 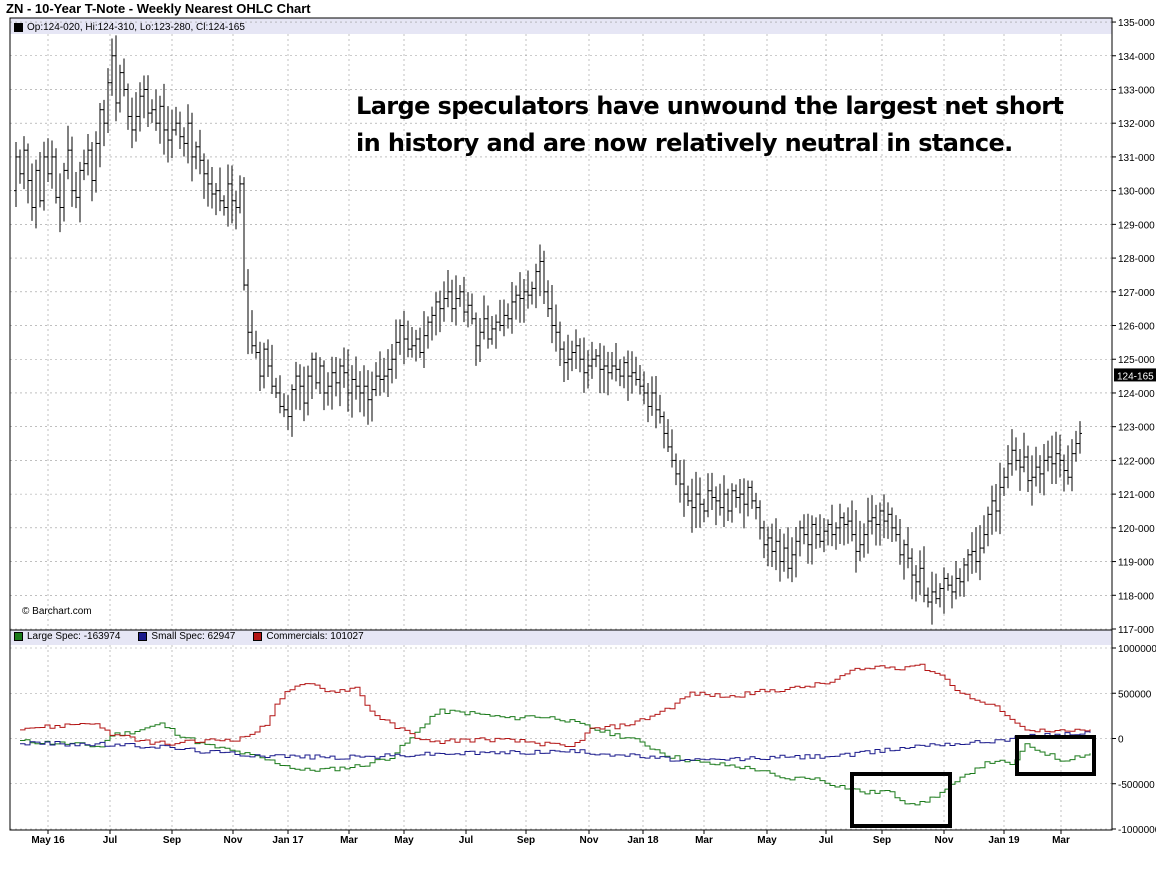 What do you see at coordinates (18, 636) in the screenshot?
I see `large-spec-swatch` at bounding box center [18, 636].